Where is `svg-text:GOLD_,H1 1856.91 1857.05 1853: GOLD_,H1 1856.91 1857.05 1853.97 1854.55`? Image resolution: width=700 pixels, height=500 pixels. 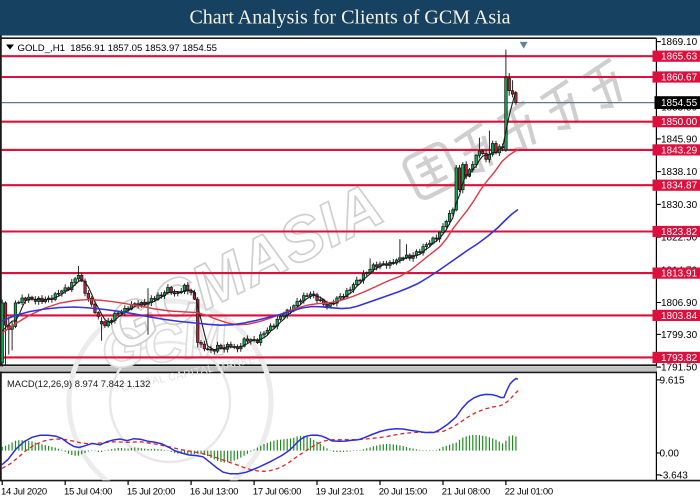
svg-text:GOLD_,H1 1856.91 1857.05 1853: GOLD_,H1 1856.91 1857.05 1853.97 1854.55 is located at coordinates (118, 48).